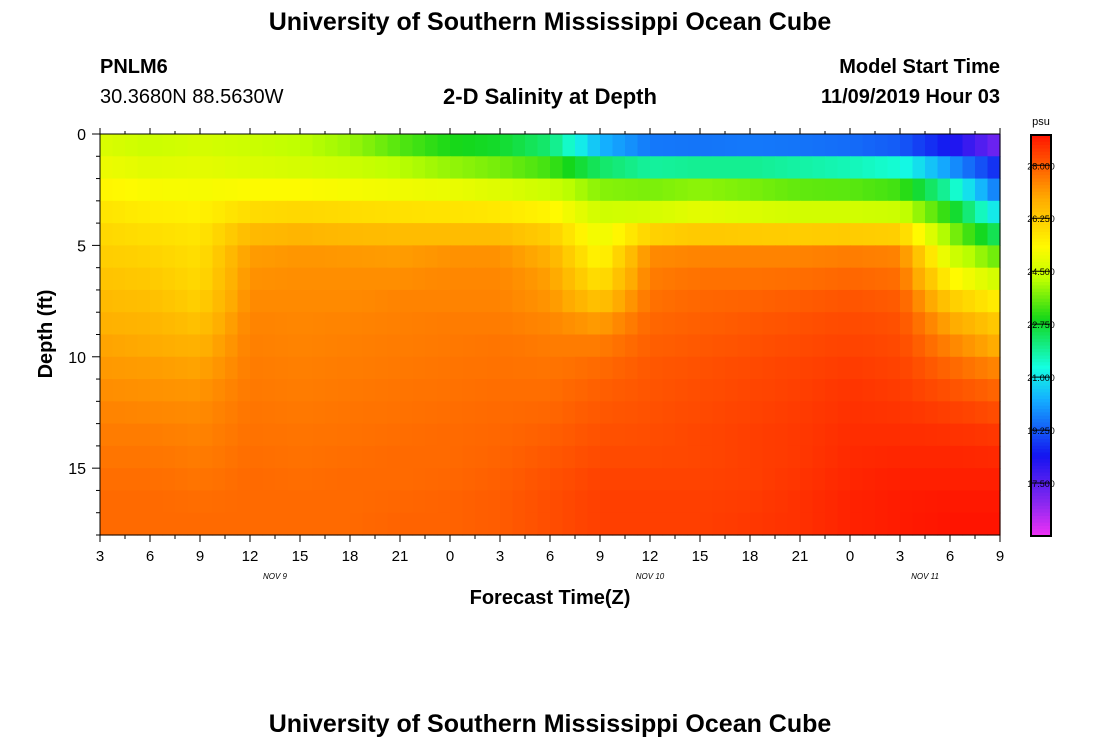 The width and height of the screenshot is (1100, 750). I want to click on x-tick-label: 18, so click(350, 556).